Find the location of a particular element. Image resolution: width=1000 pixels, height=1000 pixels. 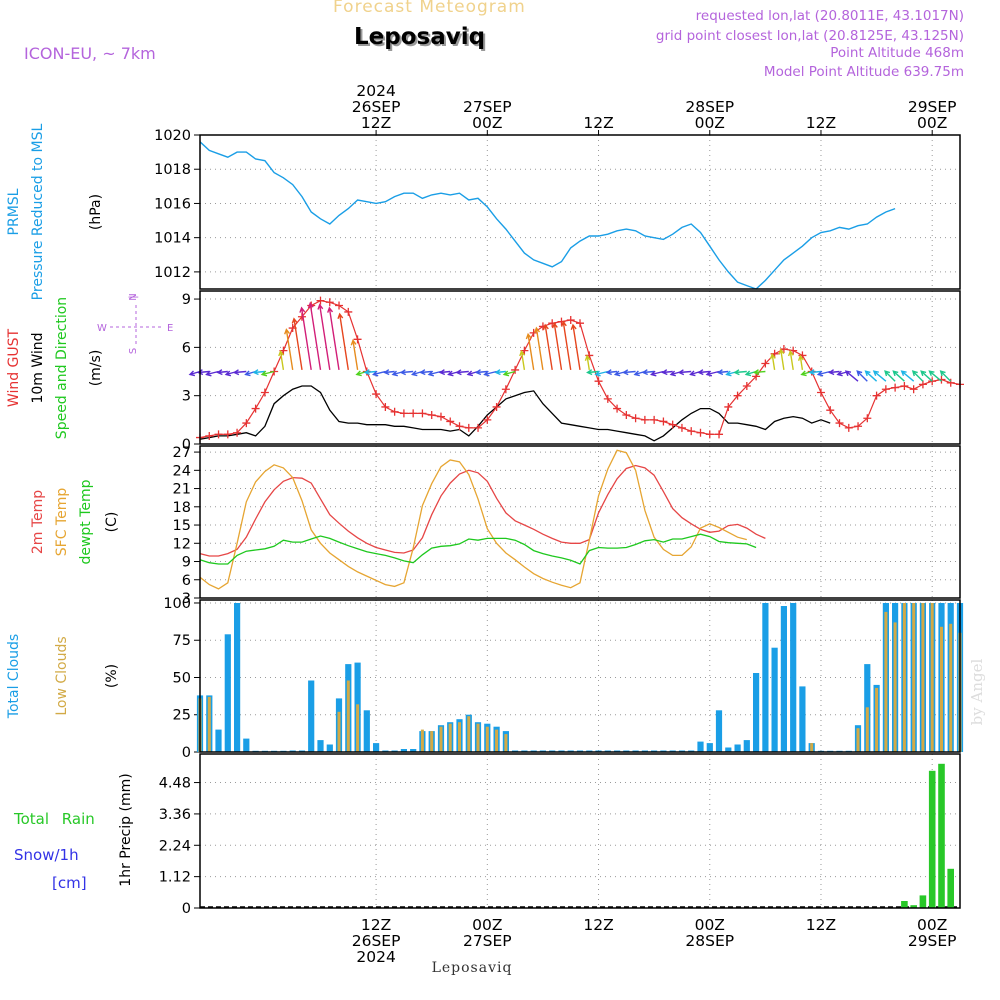

time-label-bottom: 2024 is located at coordinates (375, 957).